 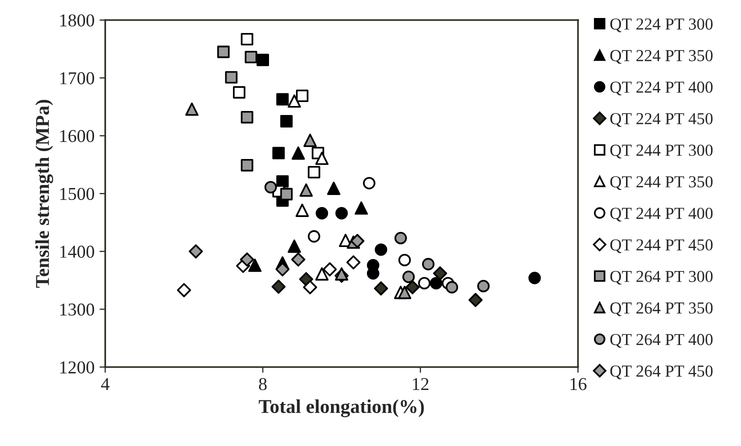 I want to click on x-tick-label: 16, so click(x=578, y=384).